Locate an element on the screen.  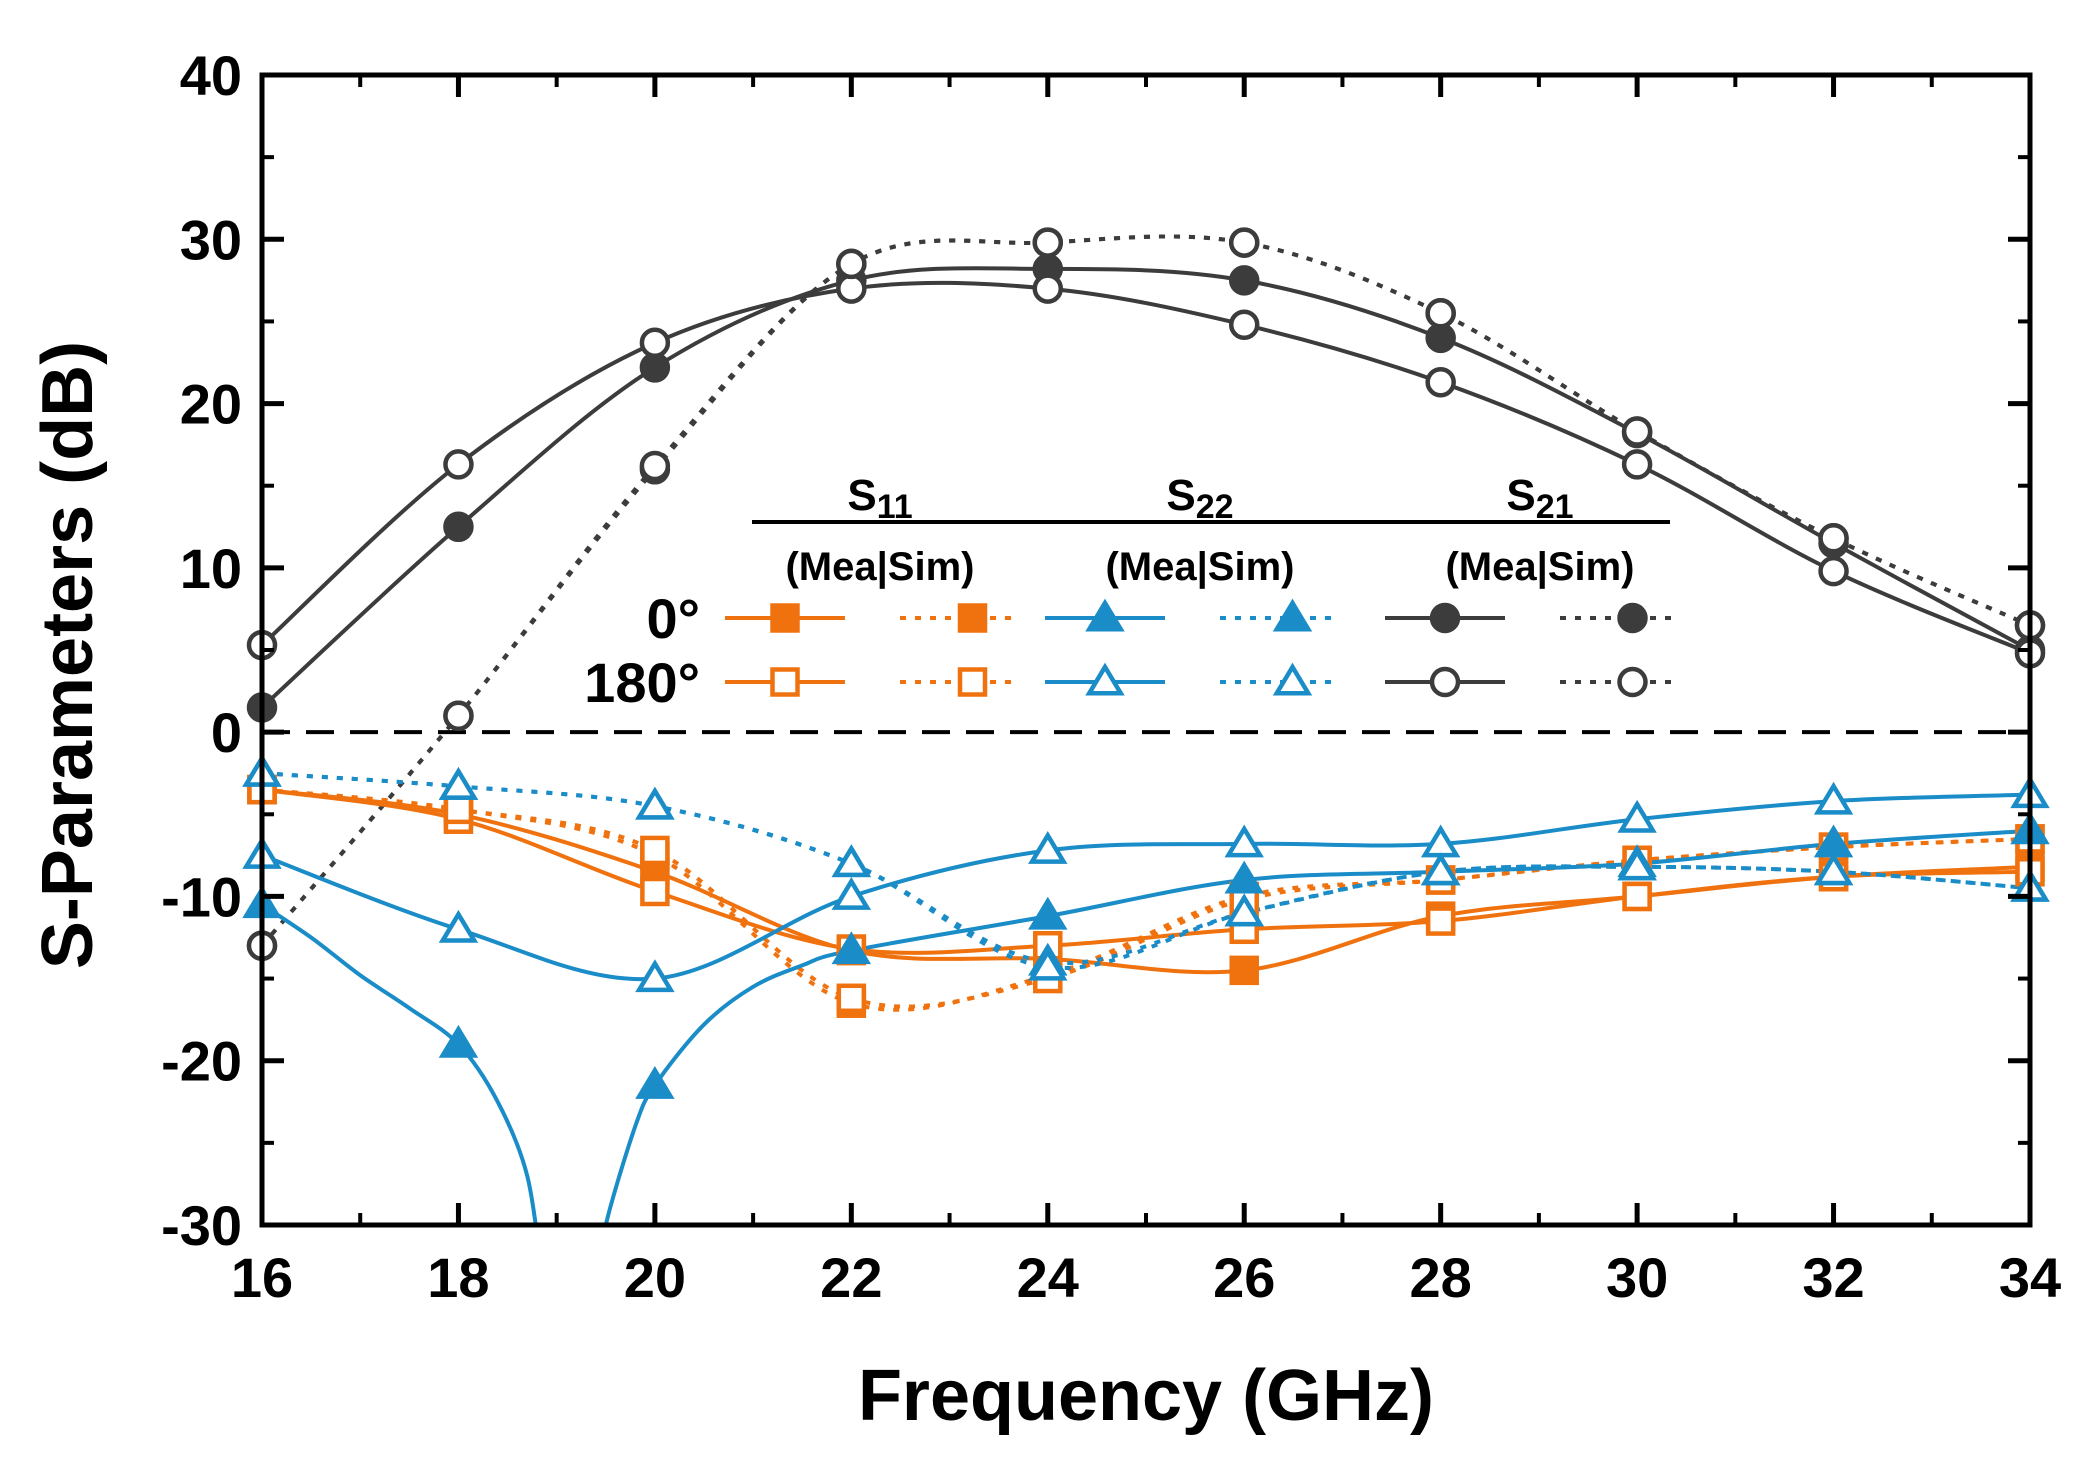
x-tick-label: 18 is located at coordinates (458, 1277).